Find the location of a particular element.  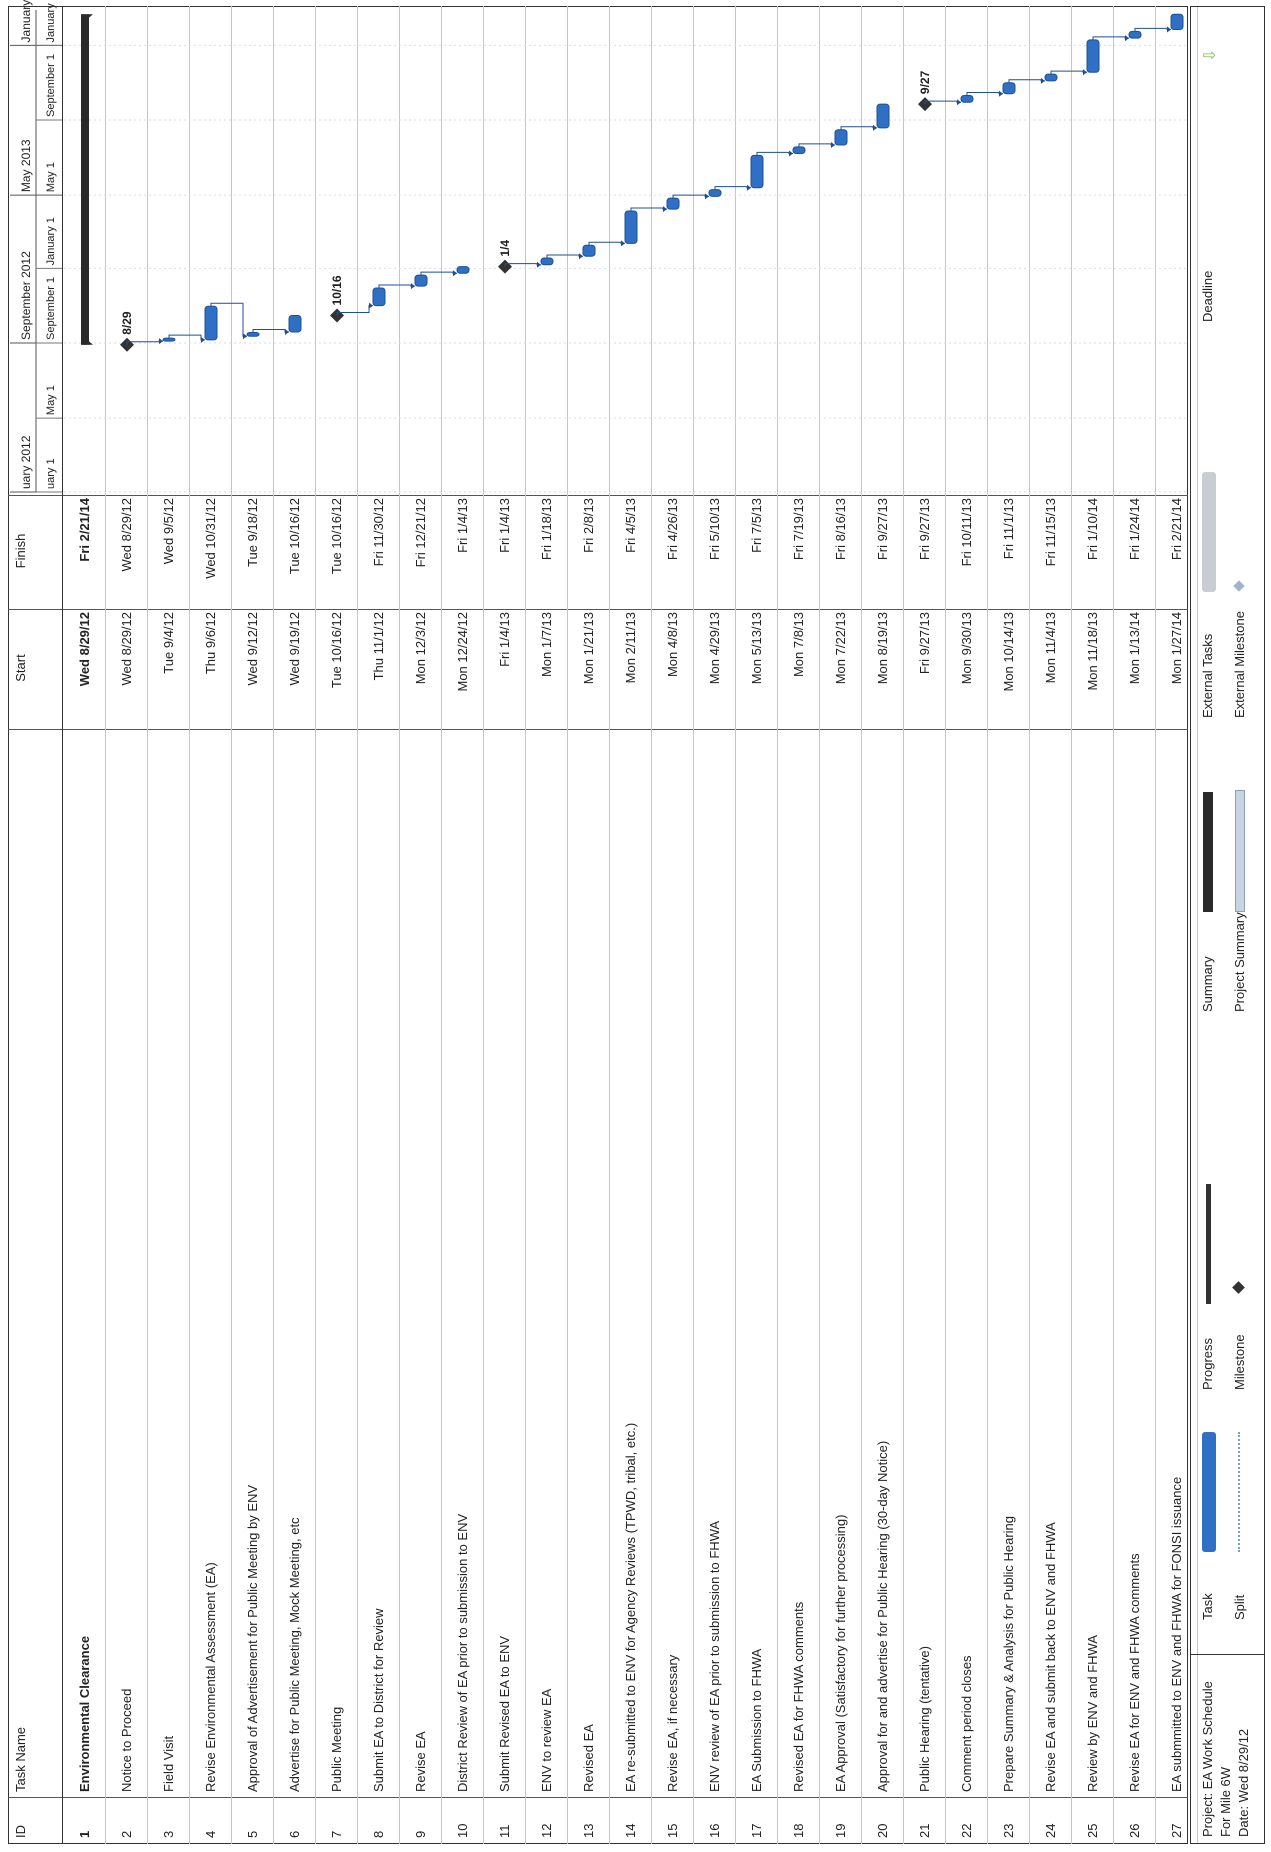

legend-progress-label: Progress is located at coordinates (1207, 1363).